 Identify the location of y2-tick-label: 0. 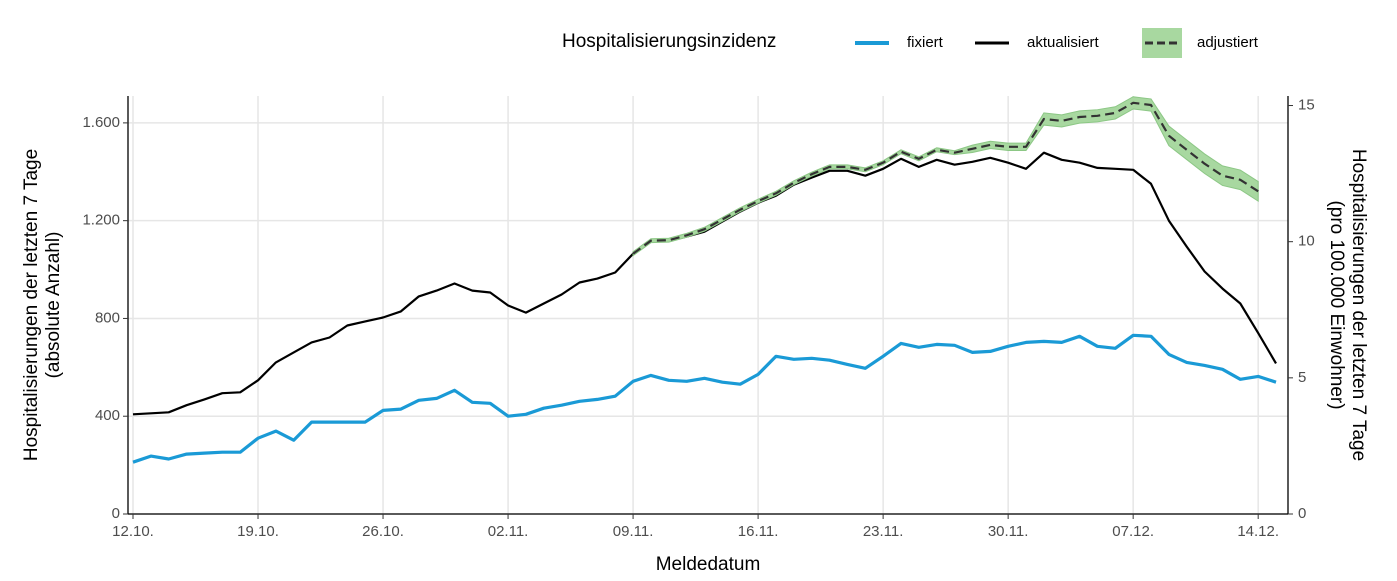
(1302, 513).